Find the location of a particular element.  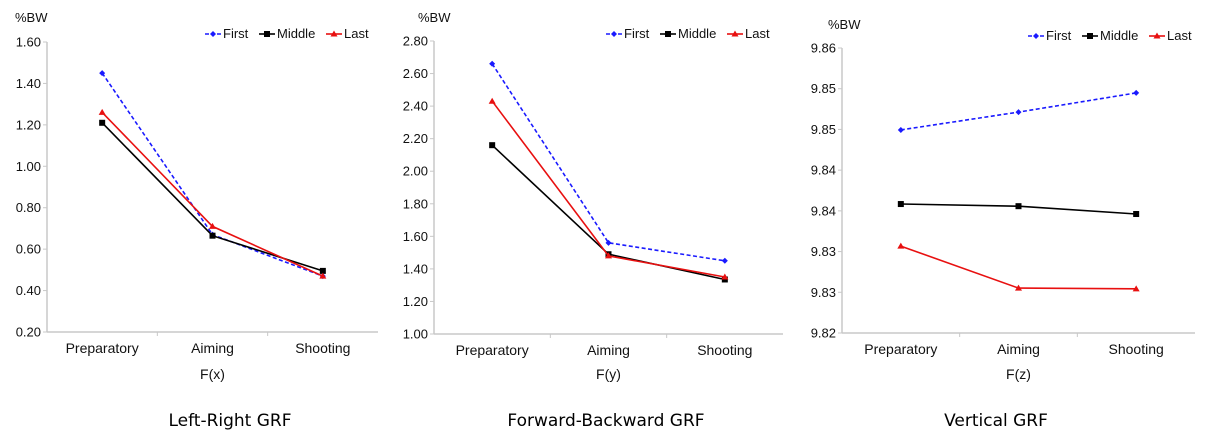

y-tick-label: 2.00 is located at coordinates (415, 171).